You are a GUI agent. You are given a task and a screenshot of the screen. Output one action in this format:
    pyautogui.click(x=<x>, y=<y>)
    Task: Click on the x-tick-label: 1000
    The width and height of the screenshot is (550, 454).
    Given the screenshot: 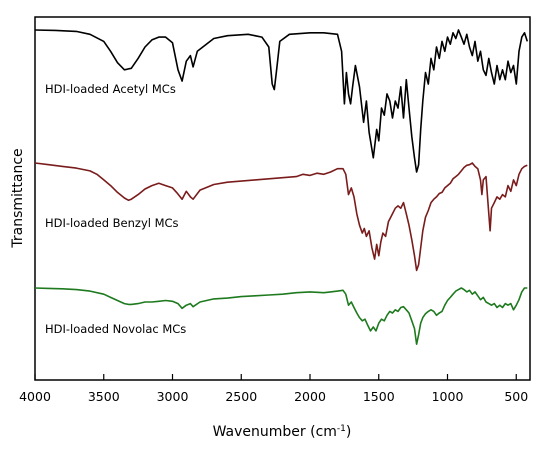 What is the action you would take?
    pyautogui.click(x=448, y=396)
    